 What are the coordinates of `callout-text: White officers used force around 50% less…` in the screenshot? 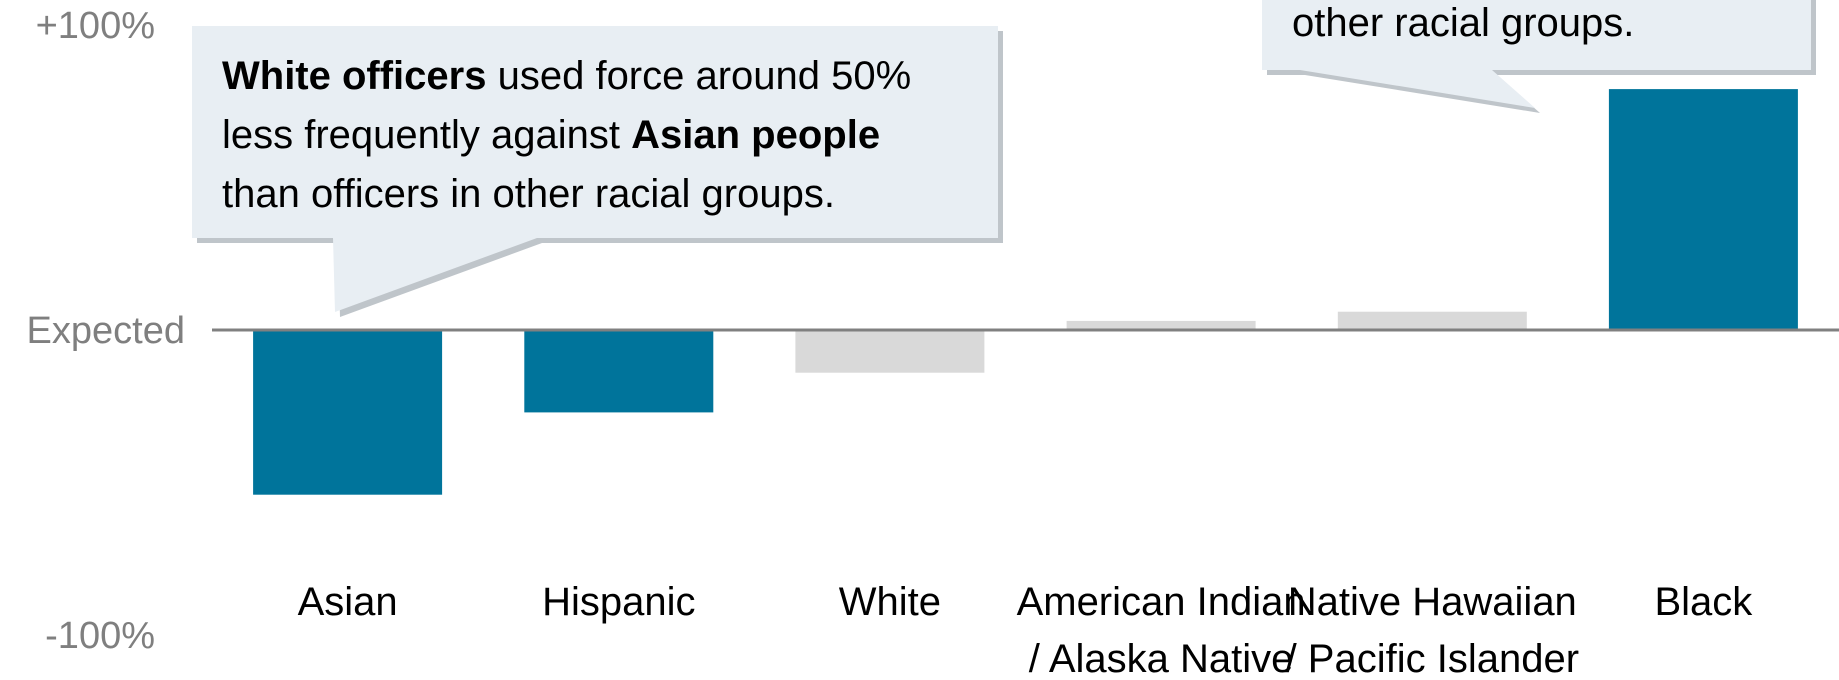 It's located at (566, 135).